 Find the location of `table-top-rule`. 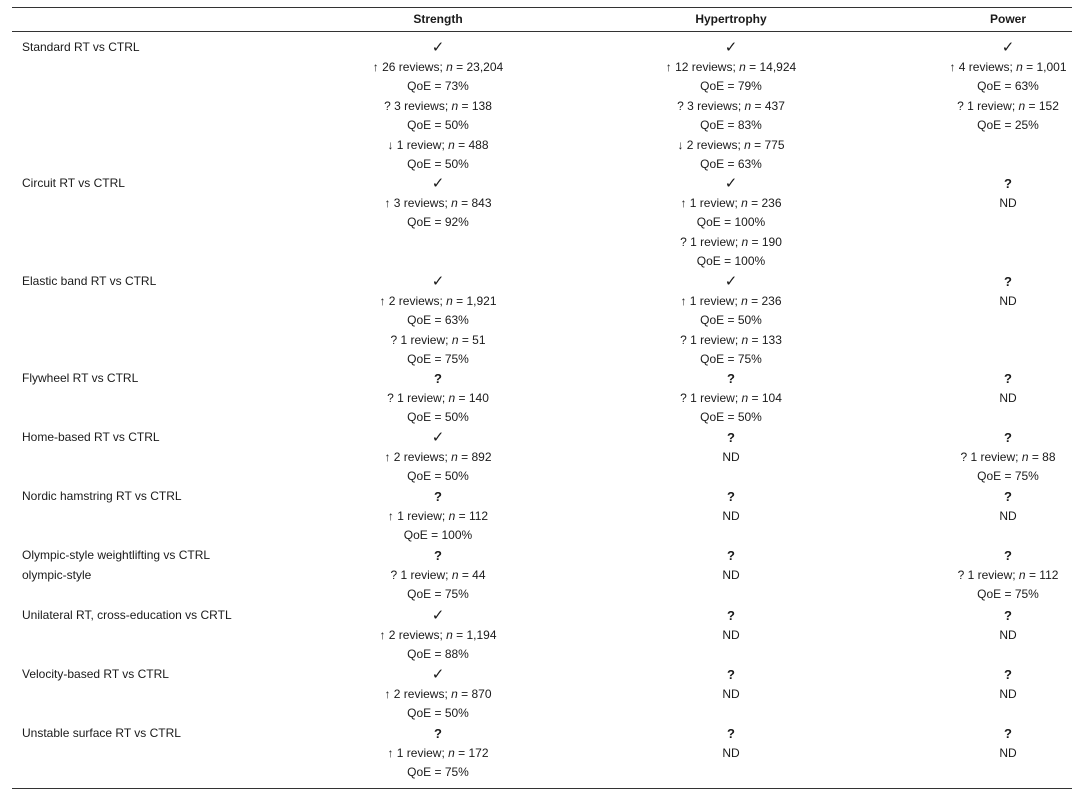

table-top-rule is located at coordinates (542, 7).